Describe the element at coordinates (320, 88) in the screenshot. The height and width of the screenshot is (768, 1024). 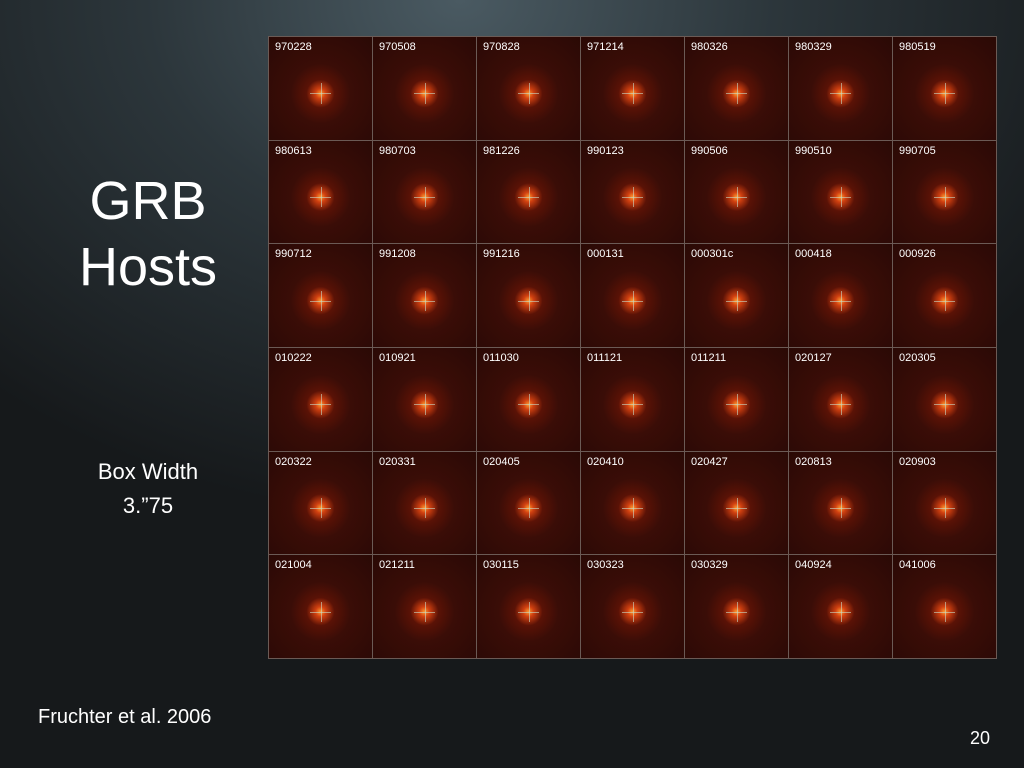
I see `host-image: 970228` at that location.